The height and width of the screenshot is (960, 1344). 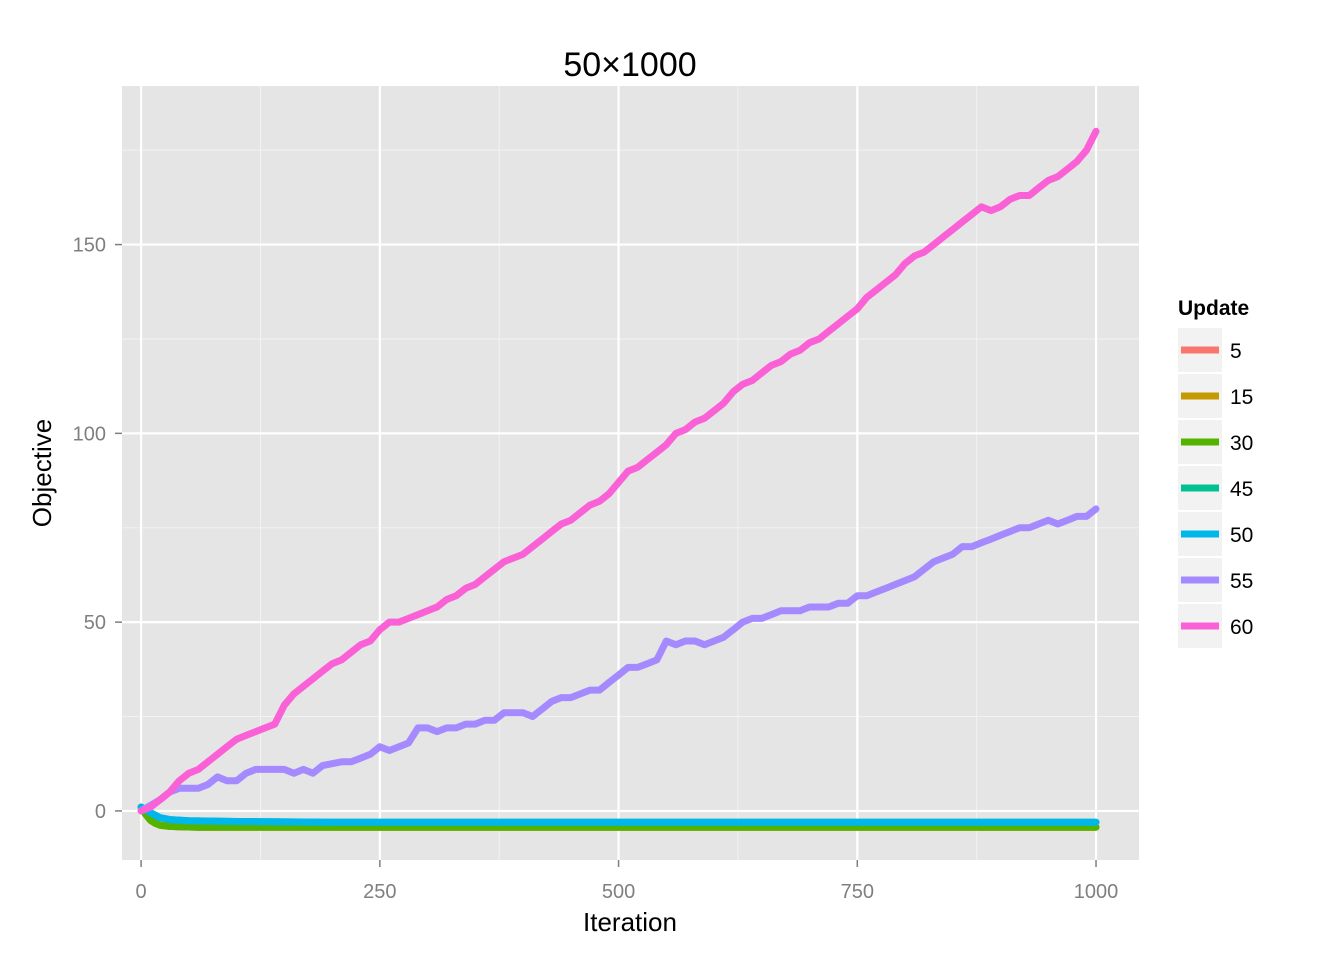 What do you see at coordinates (97, 529) in the screenshot?
I see `y-axis: 0 50 100 150` at bounding box center [97, 529].